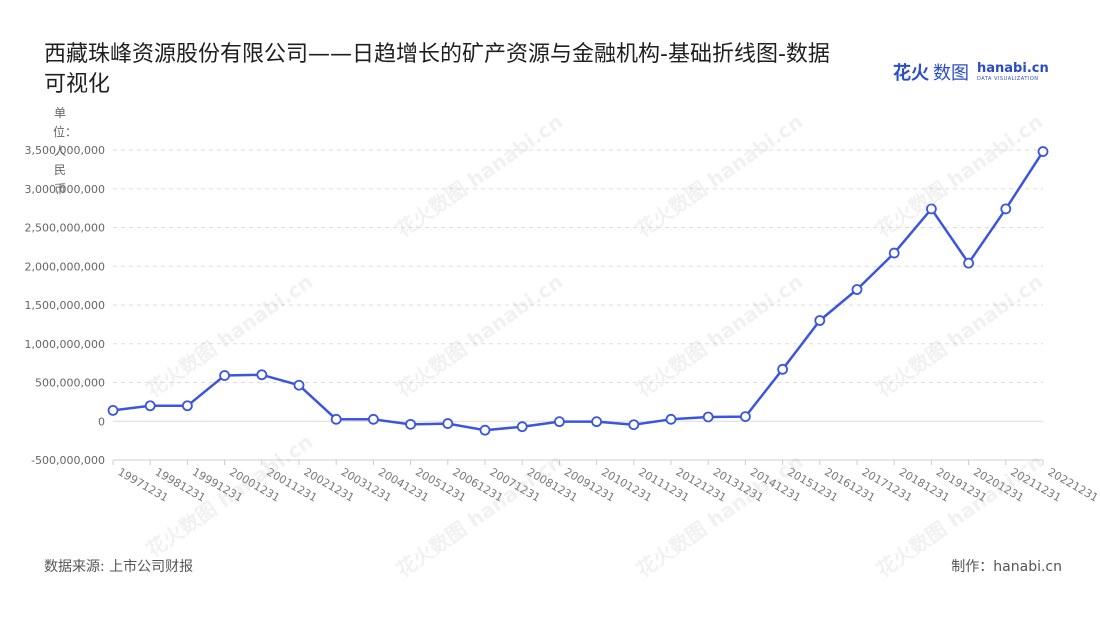 The image size is (1100, 620). What do you see at coordinates (65, 228) in the screenshot?
I see `y-tick-label: 2,500,000,000` at bounding box center [65, 228].